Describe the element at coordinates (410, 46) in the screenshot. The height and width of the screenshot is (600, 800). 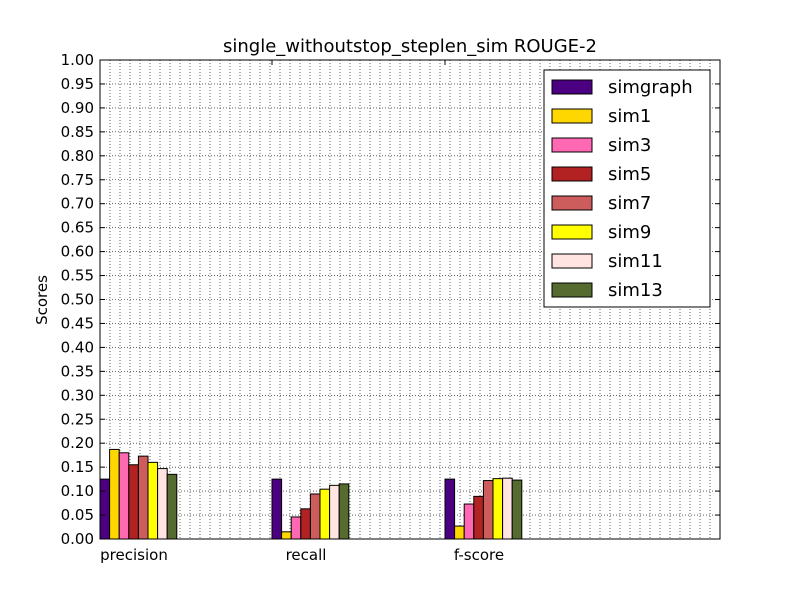
I see `chart-title: single_withoutstop_steplen_sim ROUGE-2` at that location.